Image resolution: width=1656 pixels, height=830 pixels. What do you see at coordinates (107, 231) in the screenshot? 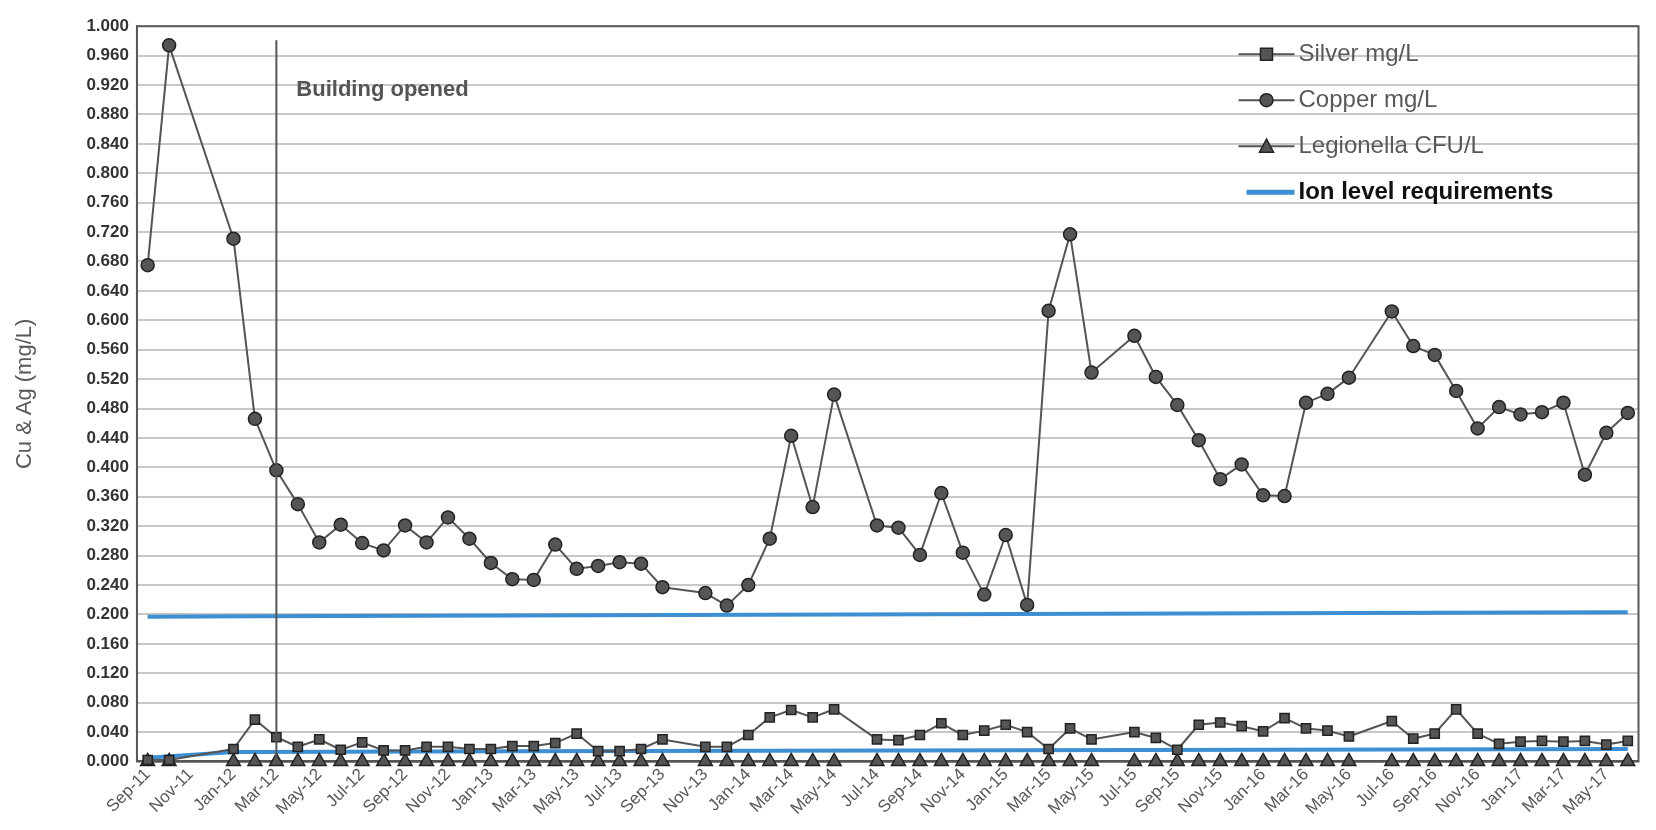
I see `y-tick-label: 0.720` at bounding box center [107, 231].